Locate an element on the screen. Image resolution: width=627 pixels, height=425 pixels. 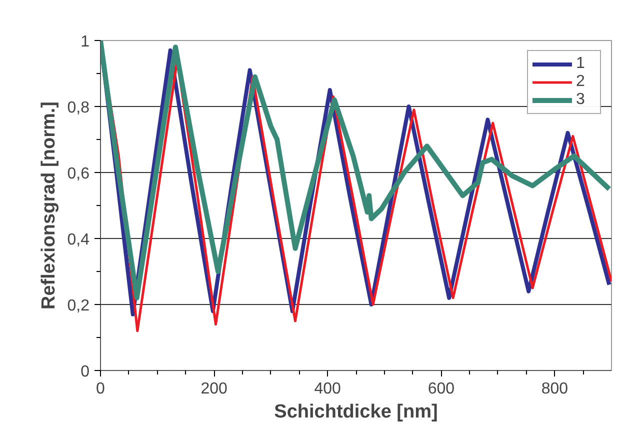
x-tick-label: 0 is located at coordinates (101, 389).